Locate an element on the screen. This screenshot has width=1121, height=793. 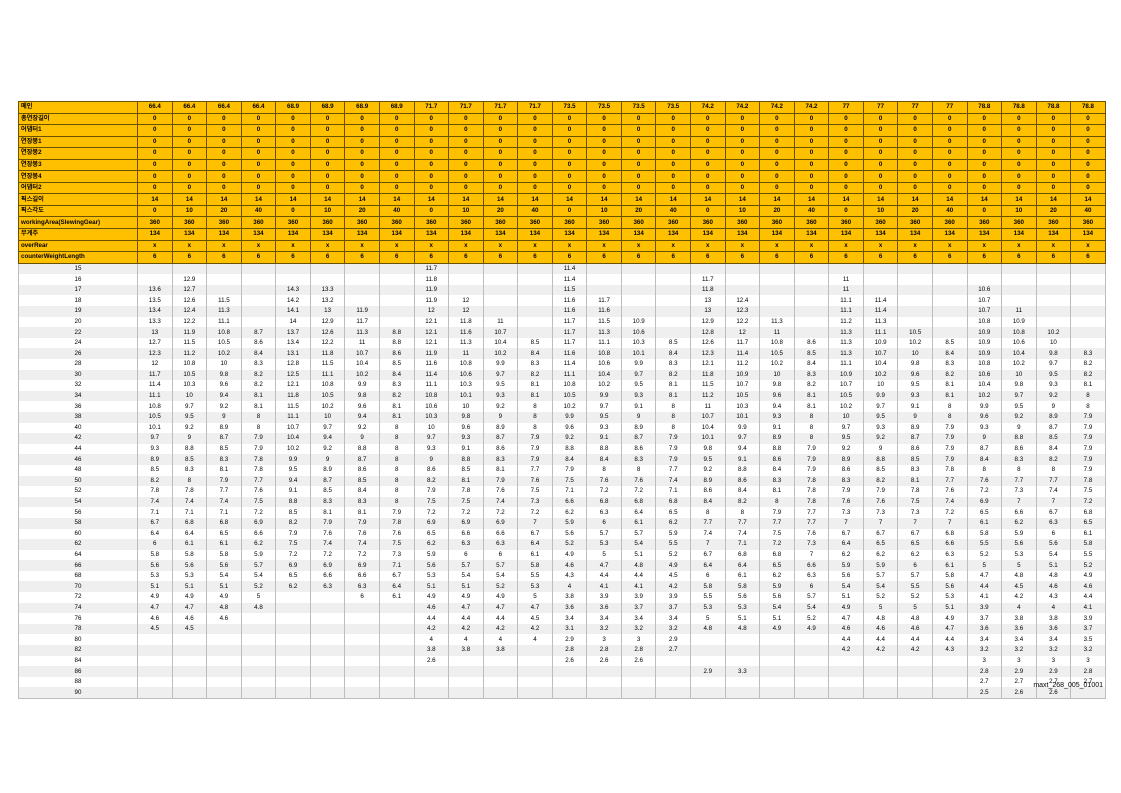
load-cell: 8.8 is located at coordinates (777, 449).